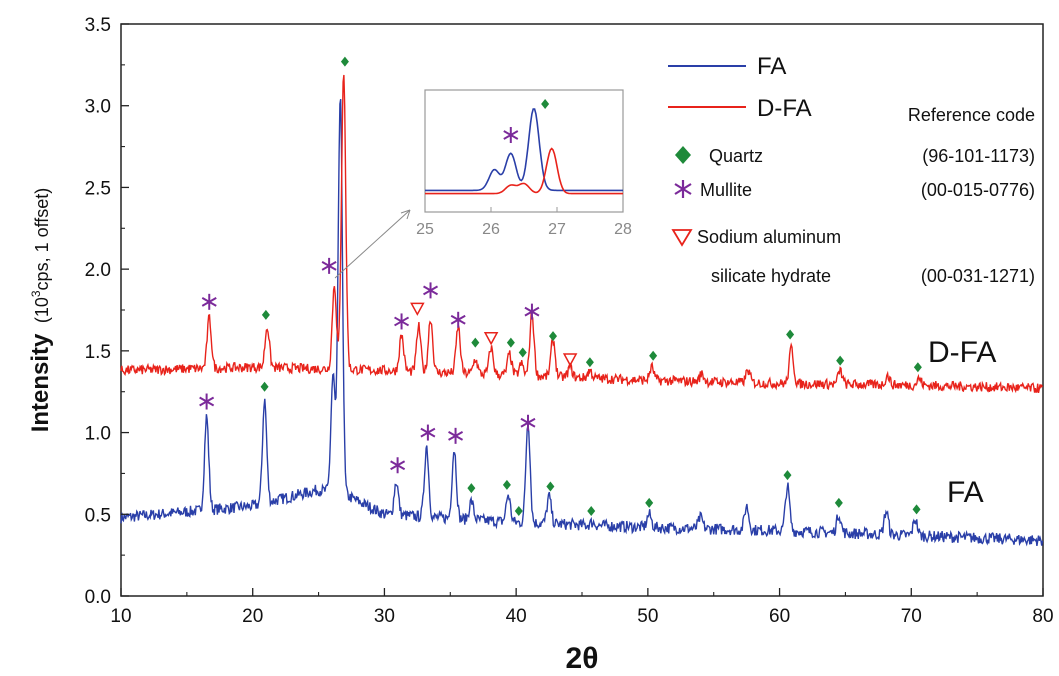 This screenshot has width=1059, height=676. What do you see at coordinates (98, 107) in the screenshot?
I see `y-tick-label: 3.0` at bounding box center [98, 107].